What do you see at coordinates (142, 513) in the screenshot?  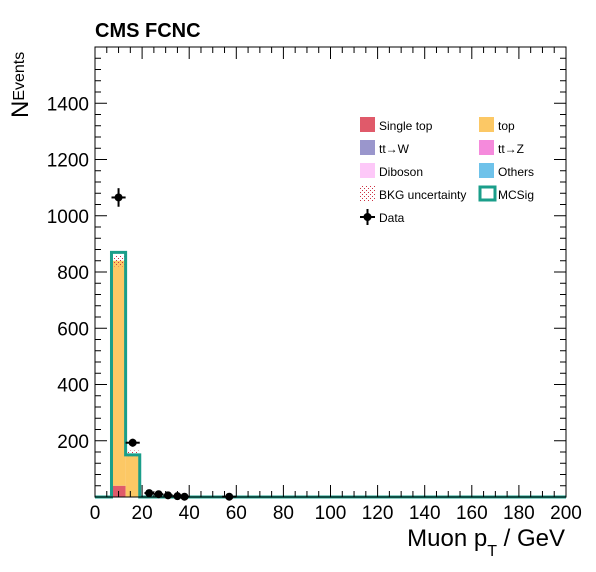 I see `x-tick-label: 20` at bounding box center [142, 513].